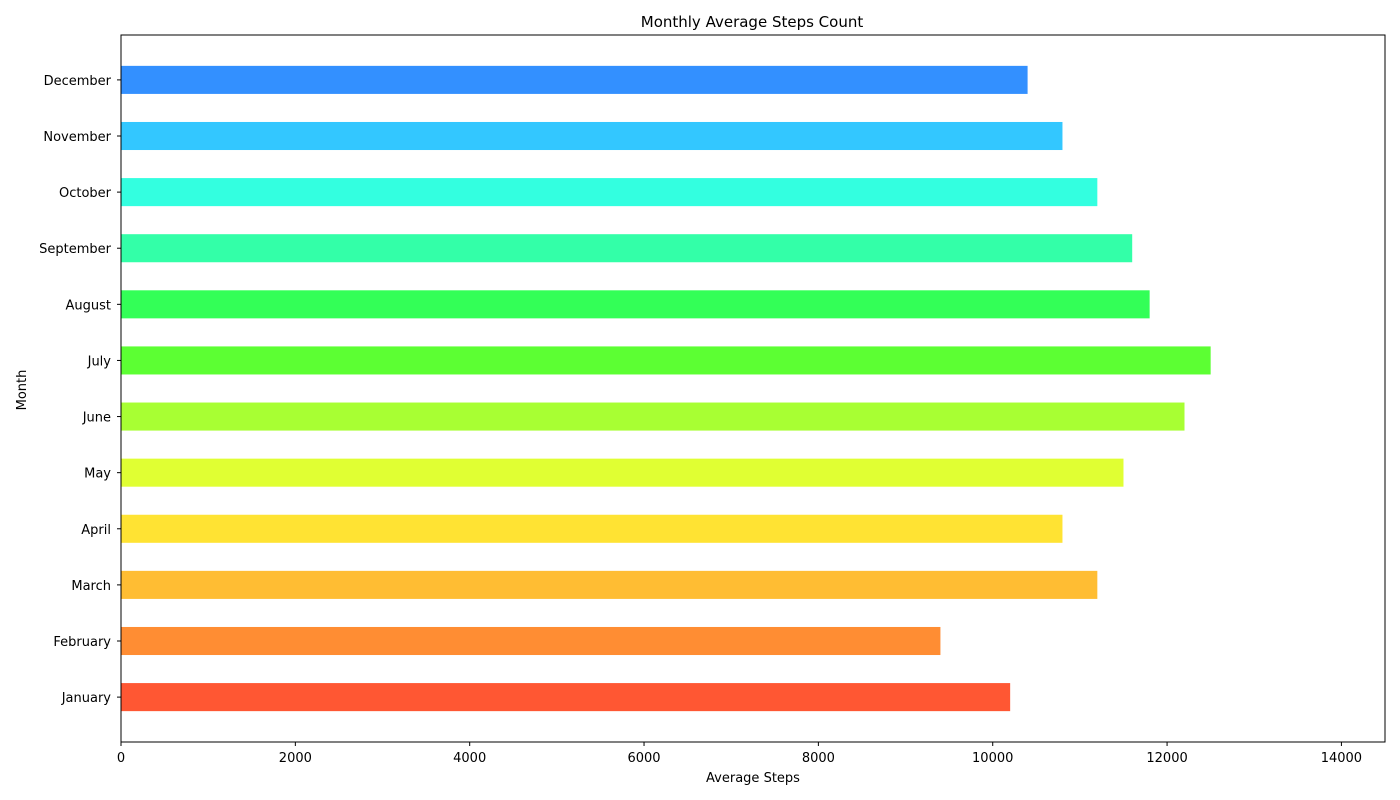 This screenshot has height=800, width=1400. I want to click on y-tick-label-september: September, so click(75, 249).